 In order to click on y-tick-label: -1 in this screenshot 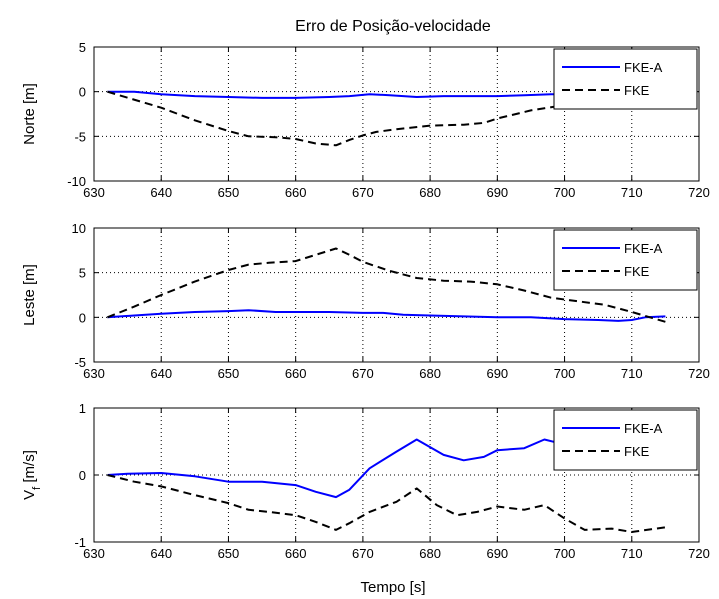, I will do `click(80, 542)`.